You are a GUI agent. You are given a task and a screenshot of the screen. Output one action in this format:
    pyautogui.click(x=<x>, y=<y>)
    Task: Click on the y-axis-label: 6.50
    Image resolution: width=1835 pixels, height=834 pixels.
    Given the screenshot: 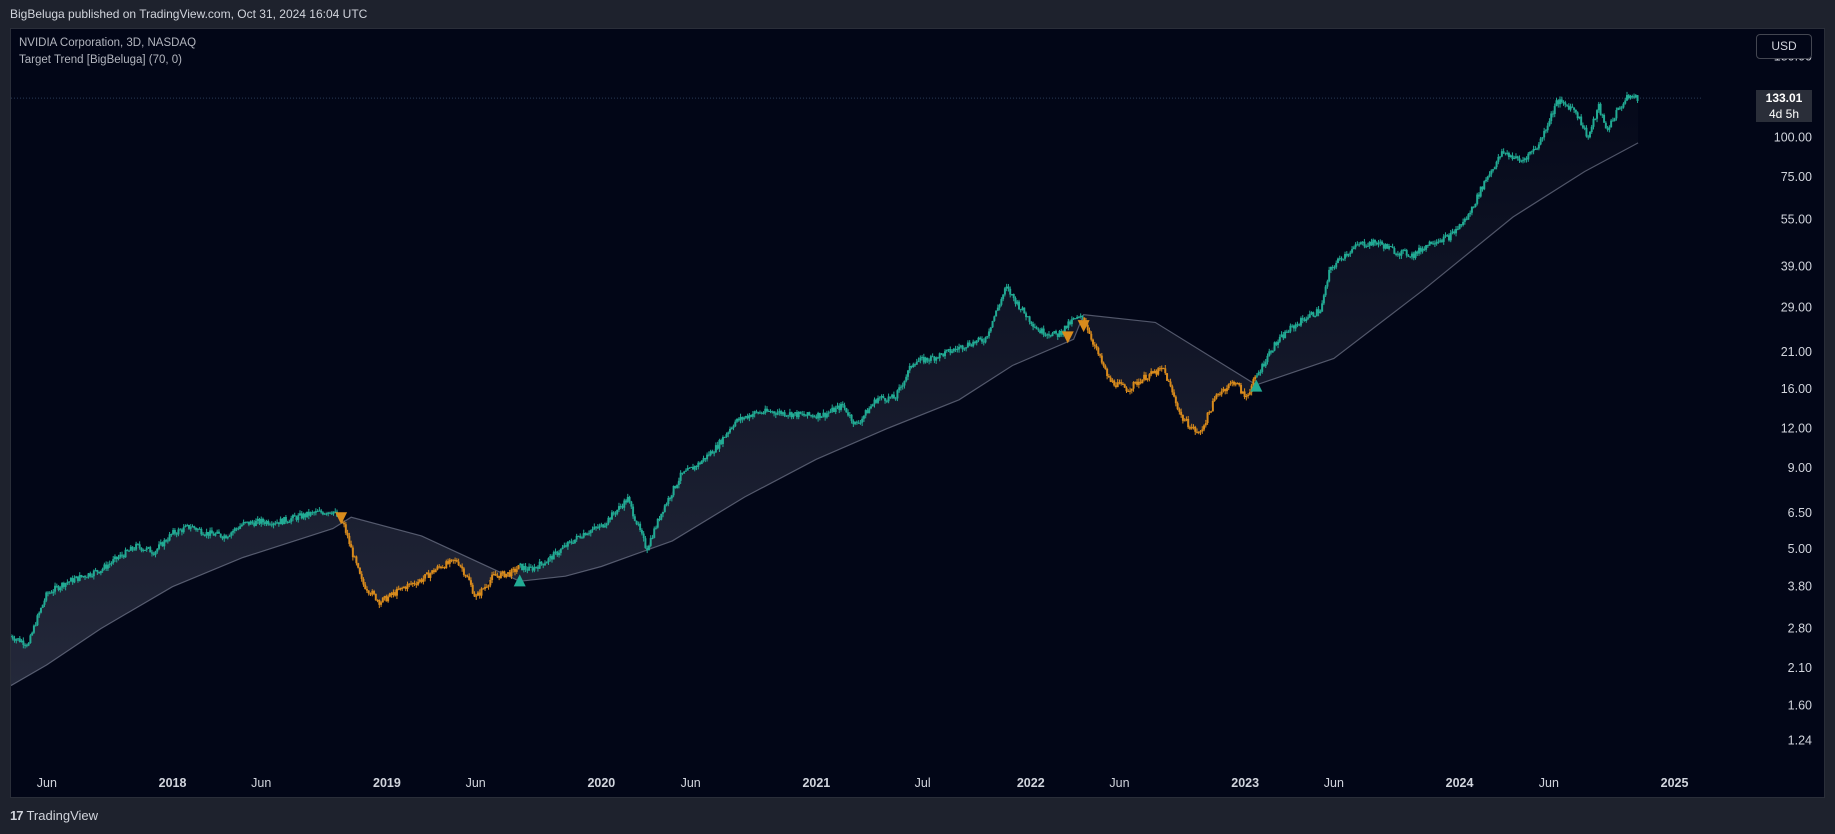 What is the action you would take?
    pyautogui.click(x=1800, y=513)
    